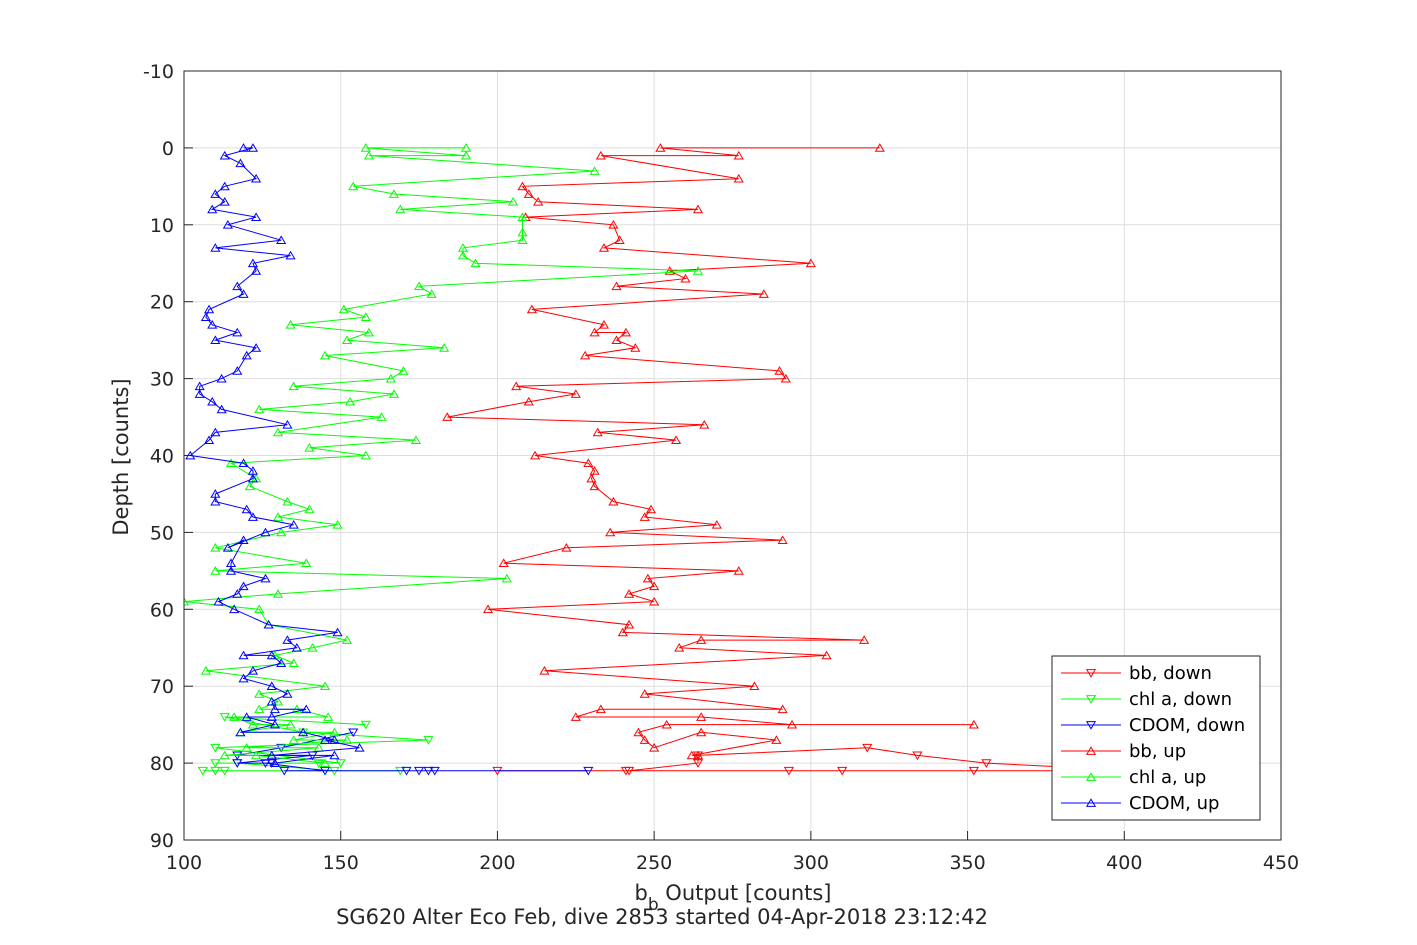 Image resolution: width=1417 pixels, height=945 pixels. Describe the element at coordinates (162, 841) in the screenshot. I see `y-tick-label: 90` at that location.